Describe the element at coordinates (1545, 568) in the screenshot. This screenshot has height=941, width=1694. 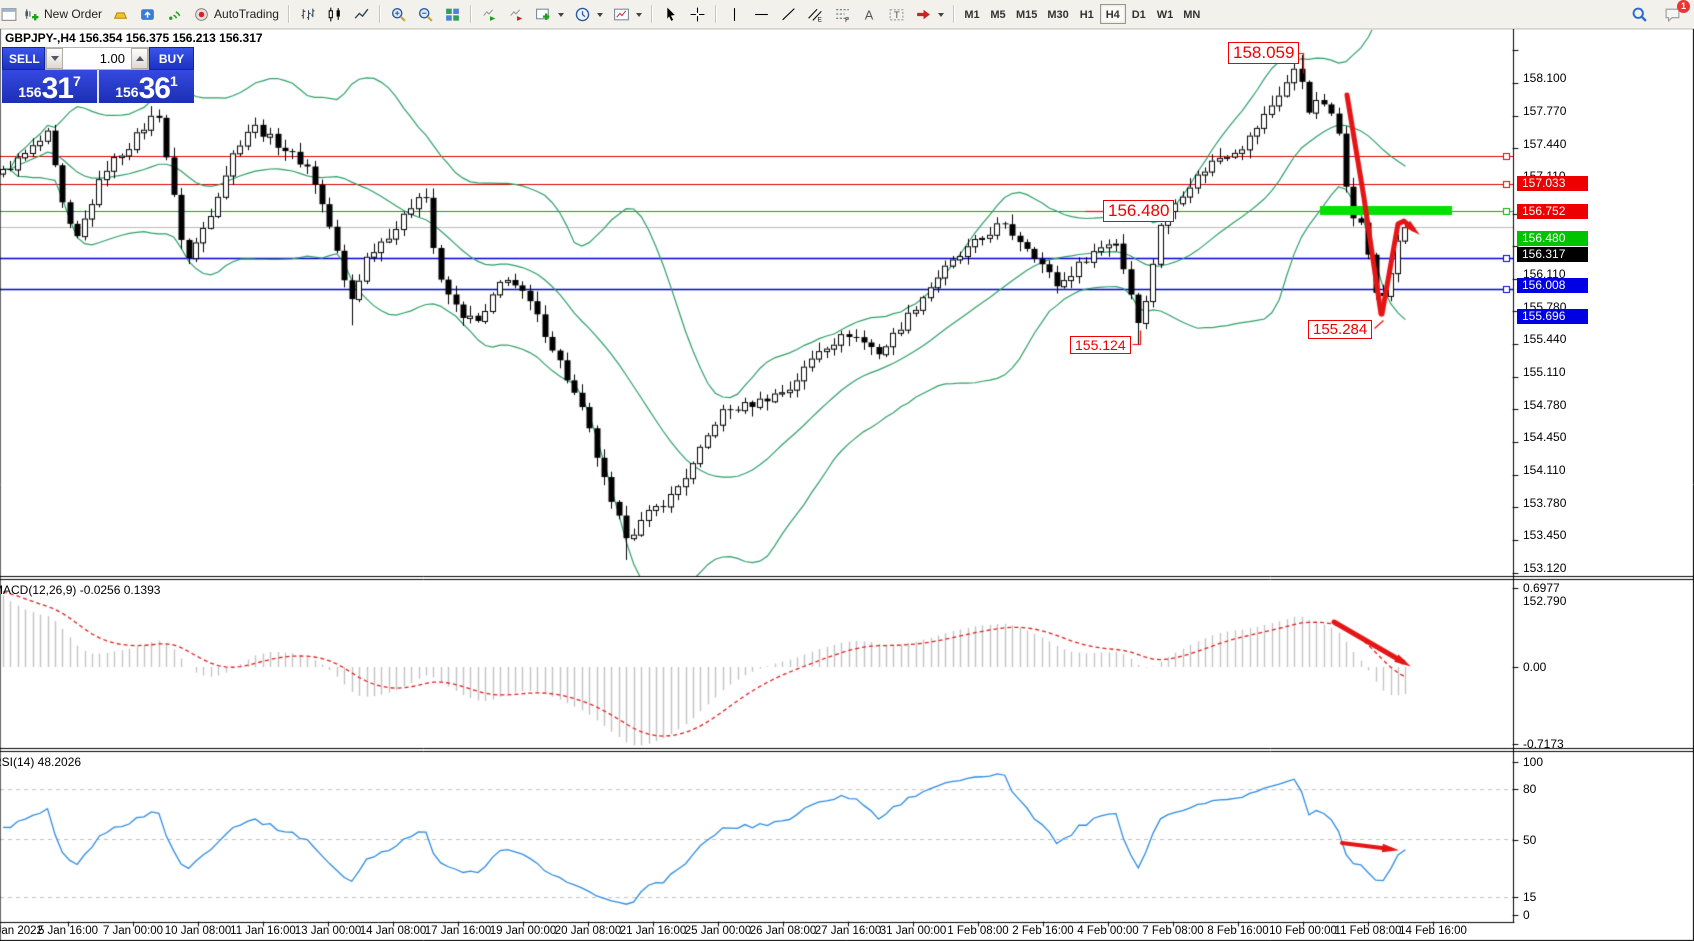
I see `price-tick-label: 153.120` at that location.